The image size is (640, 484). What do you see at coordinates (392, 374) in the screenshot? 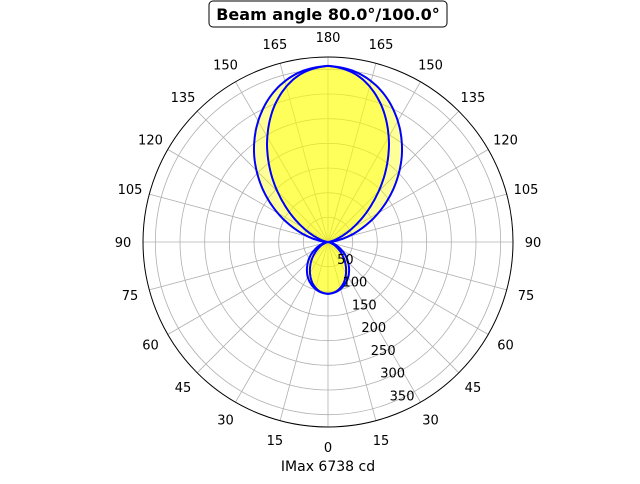
I see `radial-tick-label: 300` at bounding box center [392, 374].